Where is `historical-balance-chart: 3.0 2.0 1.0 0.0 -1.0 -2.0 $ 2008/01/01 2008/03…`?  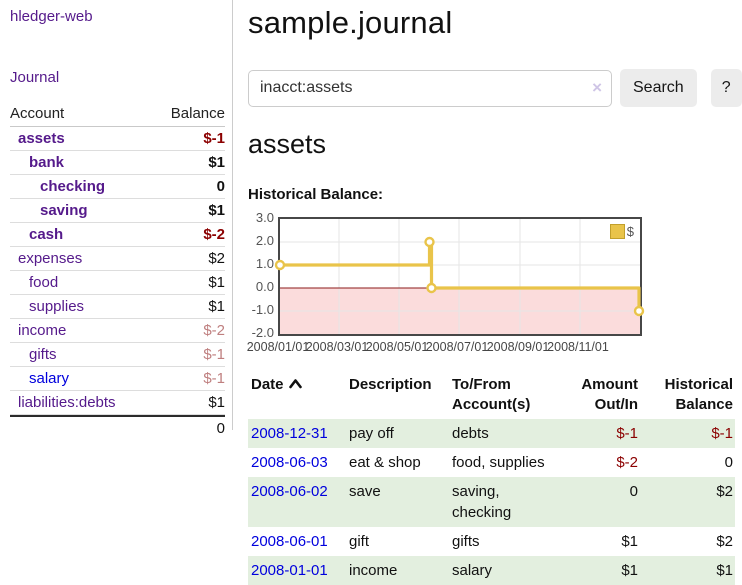 historical-balance-chart: 3.0 2.0 1.0 0.0 -1.0 -2.0 $ 2008/01/01 2008/03… is located at coordinates (457, 282).